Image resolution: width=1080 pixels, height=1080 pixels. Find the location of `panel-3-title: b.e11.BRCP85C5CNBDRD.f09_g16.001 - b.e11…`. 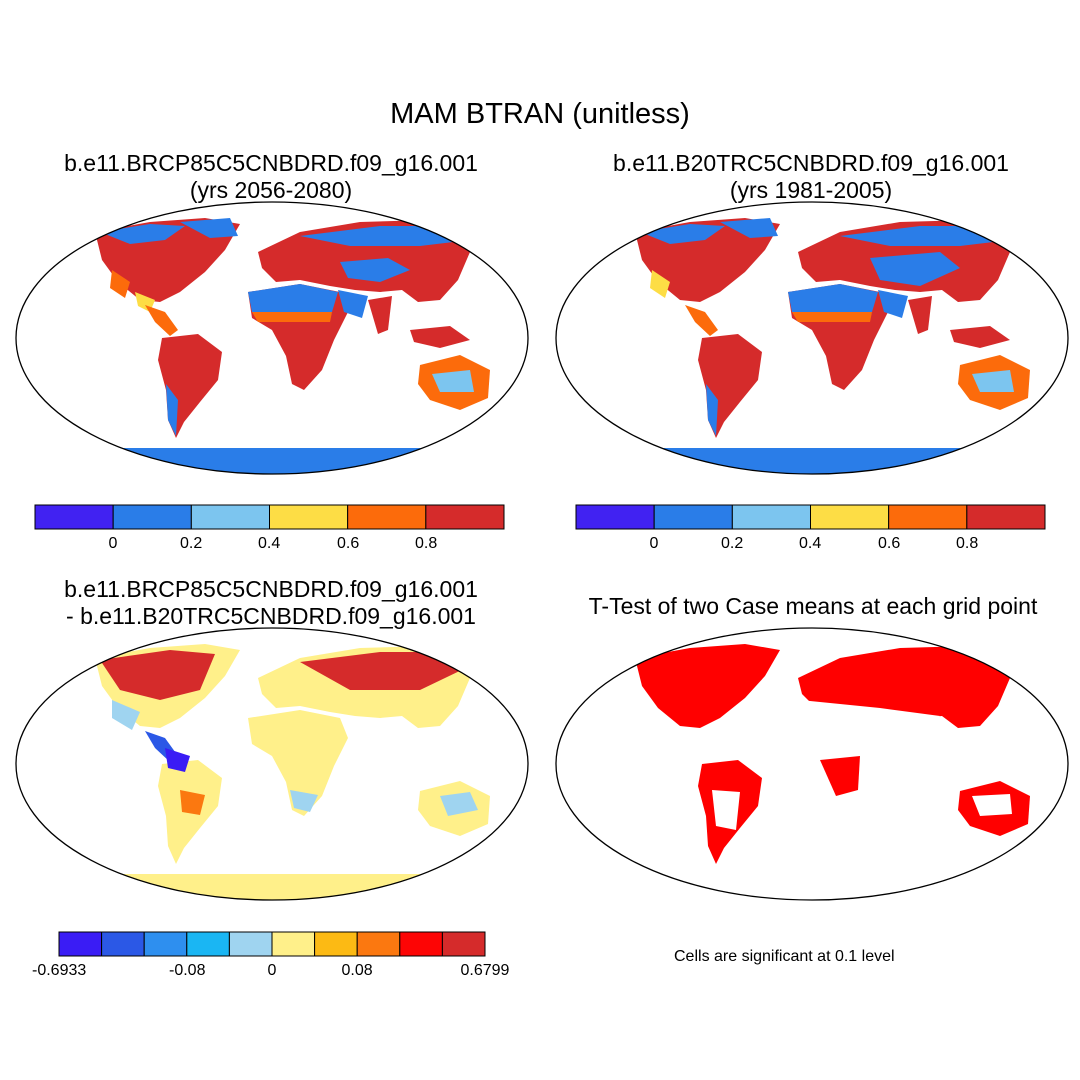

panel-3-title: b.e11.BRCP85C5CNBDRD.f09_g16.001 - b.e11… is located at coordinates (271, 603).